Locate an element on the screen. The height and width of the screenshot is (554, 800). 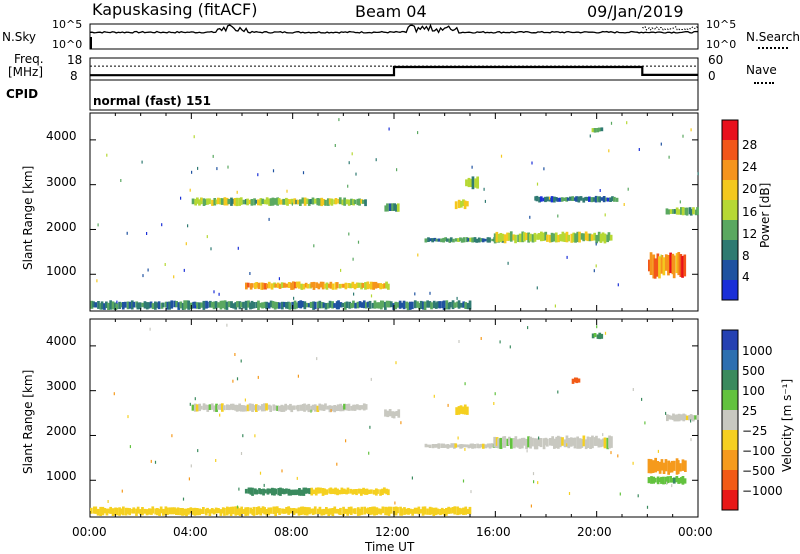
cpid-panel-frame is located at coordinates (394, 95).